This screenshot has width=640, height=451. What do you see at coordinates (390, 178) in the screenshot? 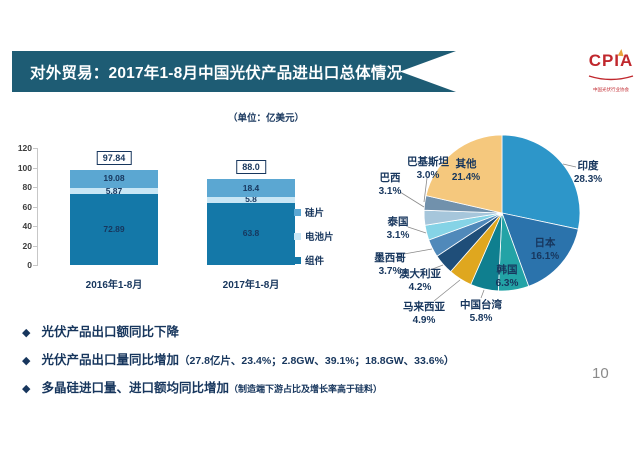
I see `pie-slice-name: 巴西` at bounding box center [390, 178].